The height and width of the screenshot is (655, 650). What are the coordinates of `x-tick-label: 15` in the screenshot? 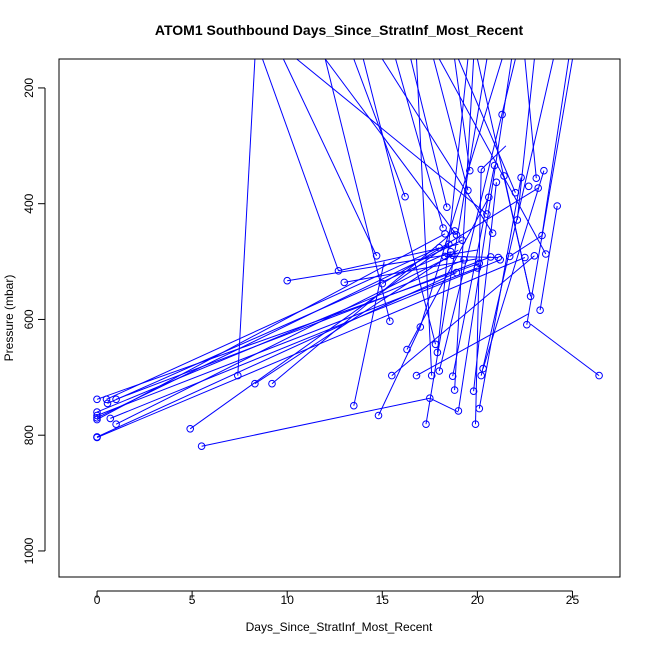 It's located at (383, 600).